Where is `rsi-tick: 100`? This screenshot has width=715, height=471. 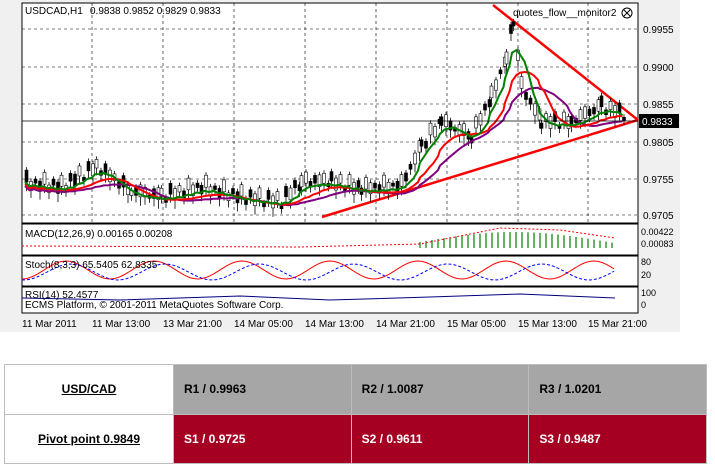
rsi-tick: 100 is located at coordinates (648, 293).